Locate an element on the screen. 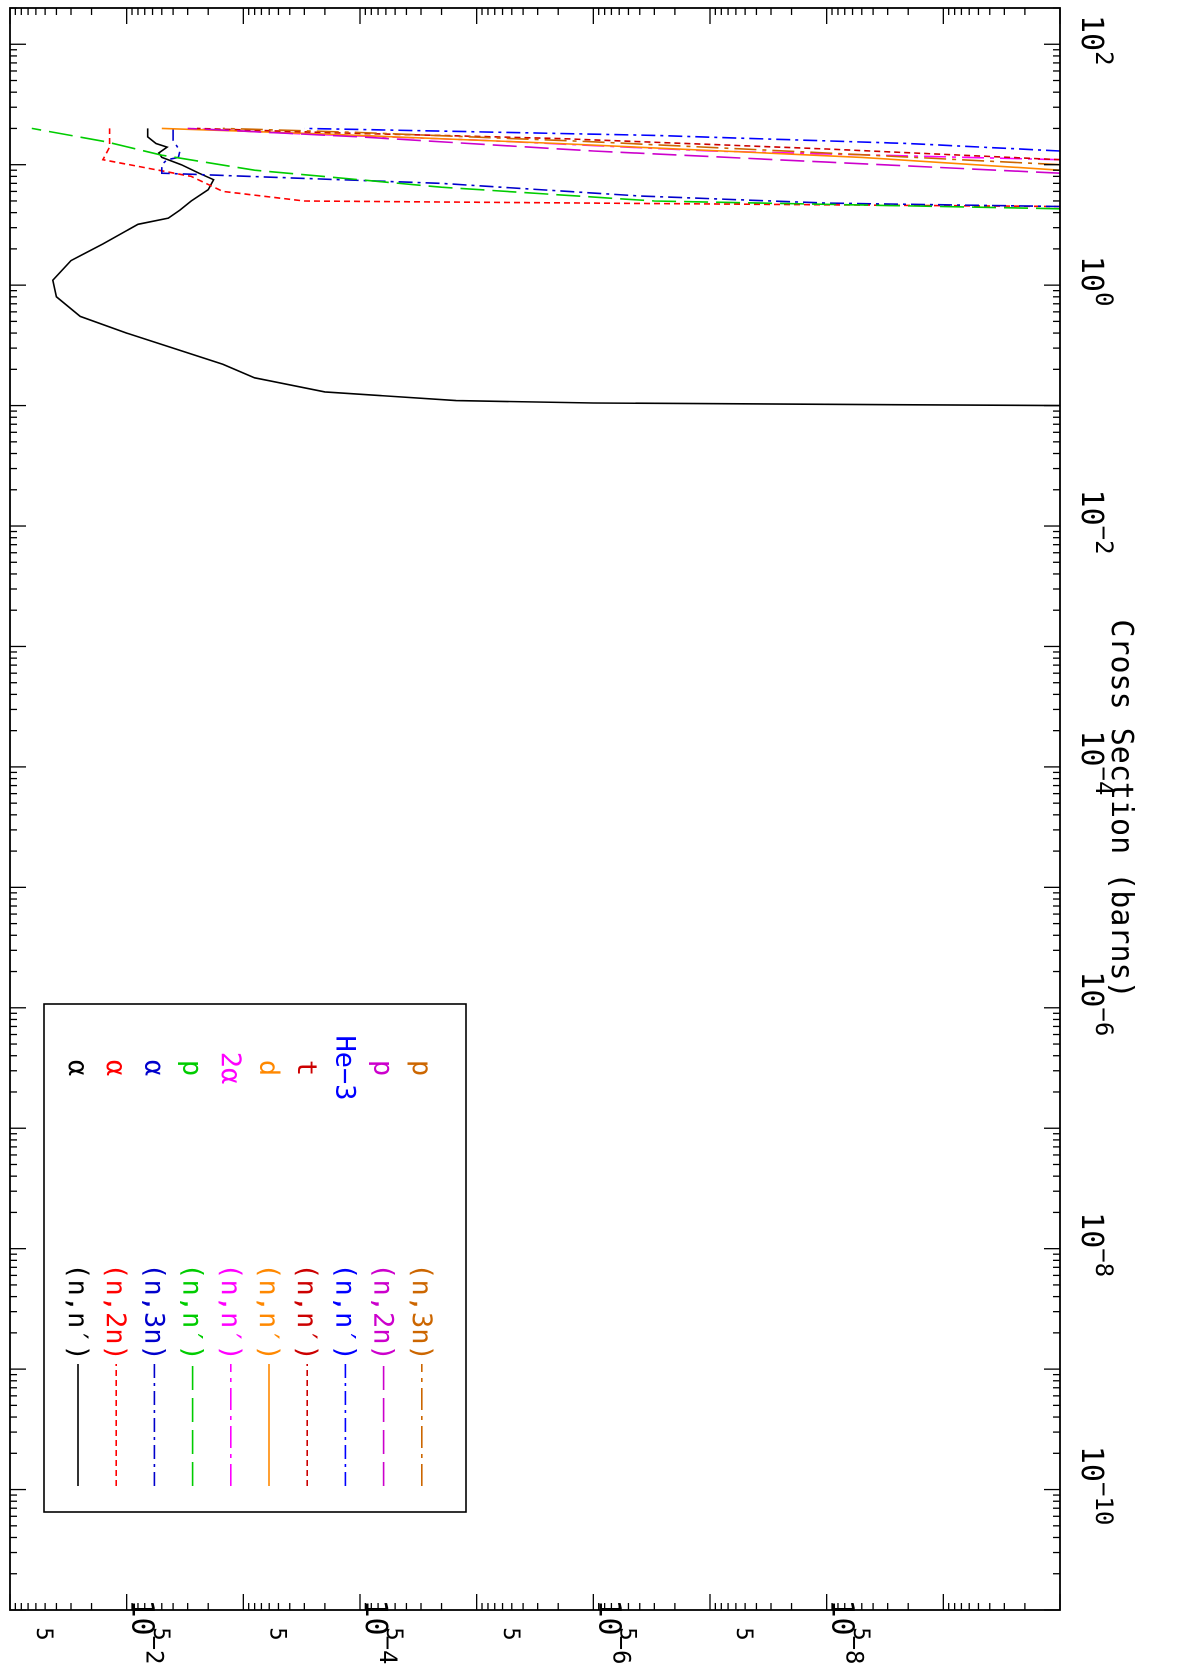 This screenshot has width=1191, height=1669. energy-tick-label: 10−4 is located at coordinates (1096, 762).